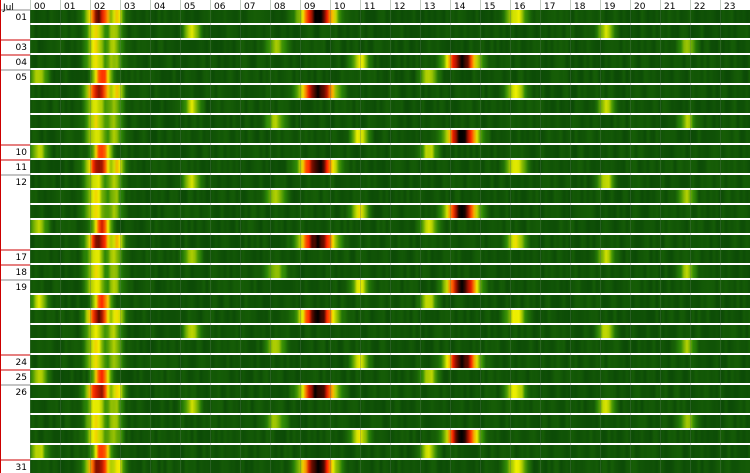 The width and height of the screenshot is (750, 473). I want to click on hour-tick-07: 07, so click(249, 7).